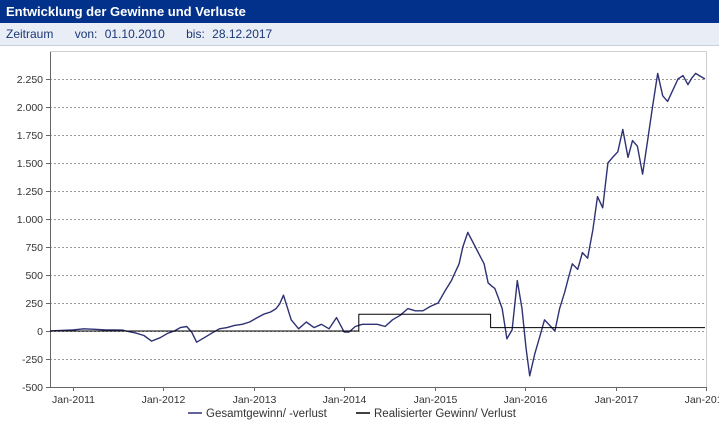 This screenshot has width=719, height=433. What do you see at coordinates (32, 360) in the screenshot?
I see `y-tick-label: -250` at bounding box center [32, 360].